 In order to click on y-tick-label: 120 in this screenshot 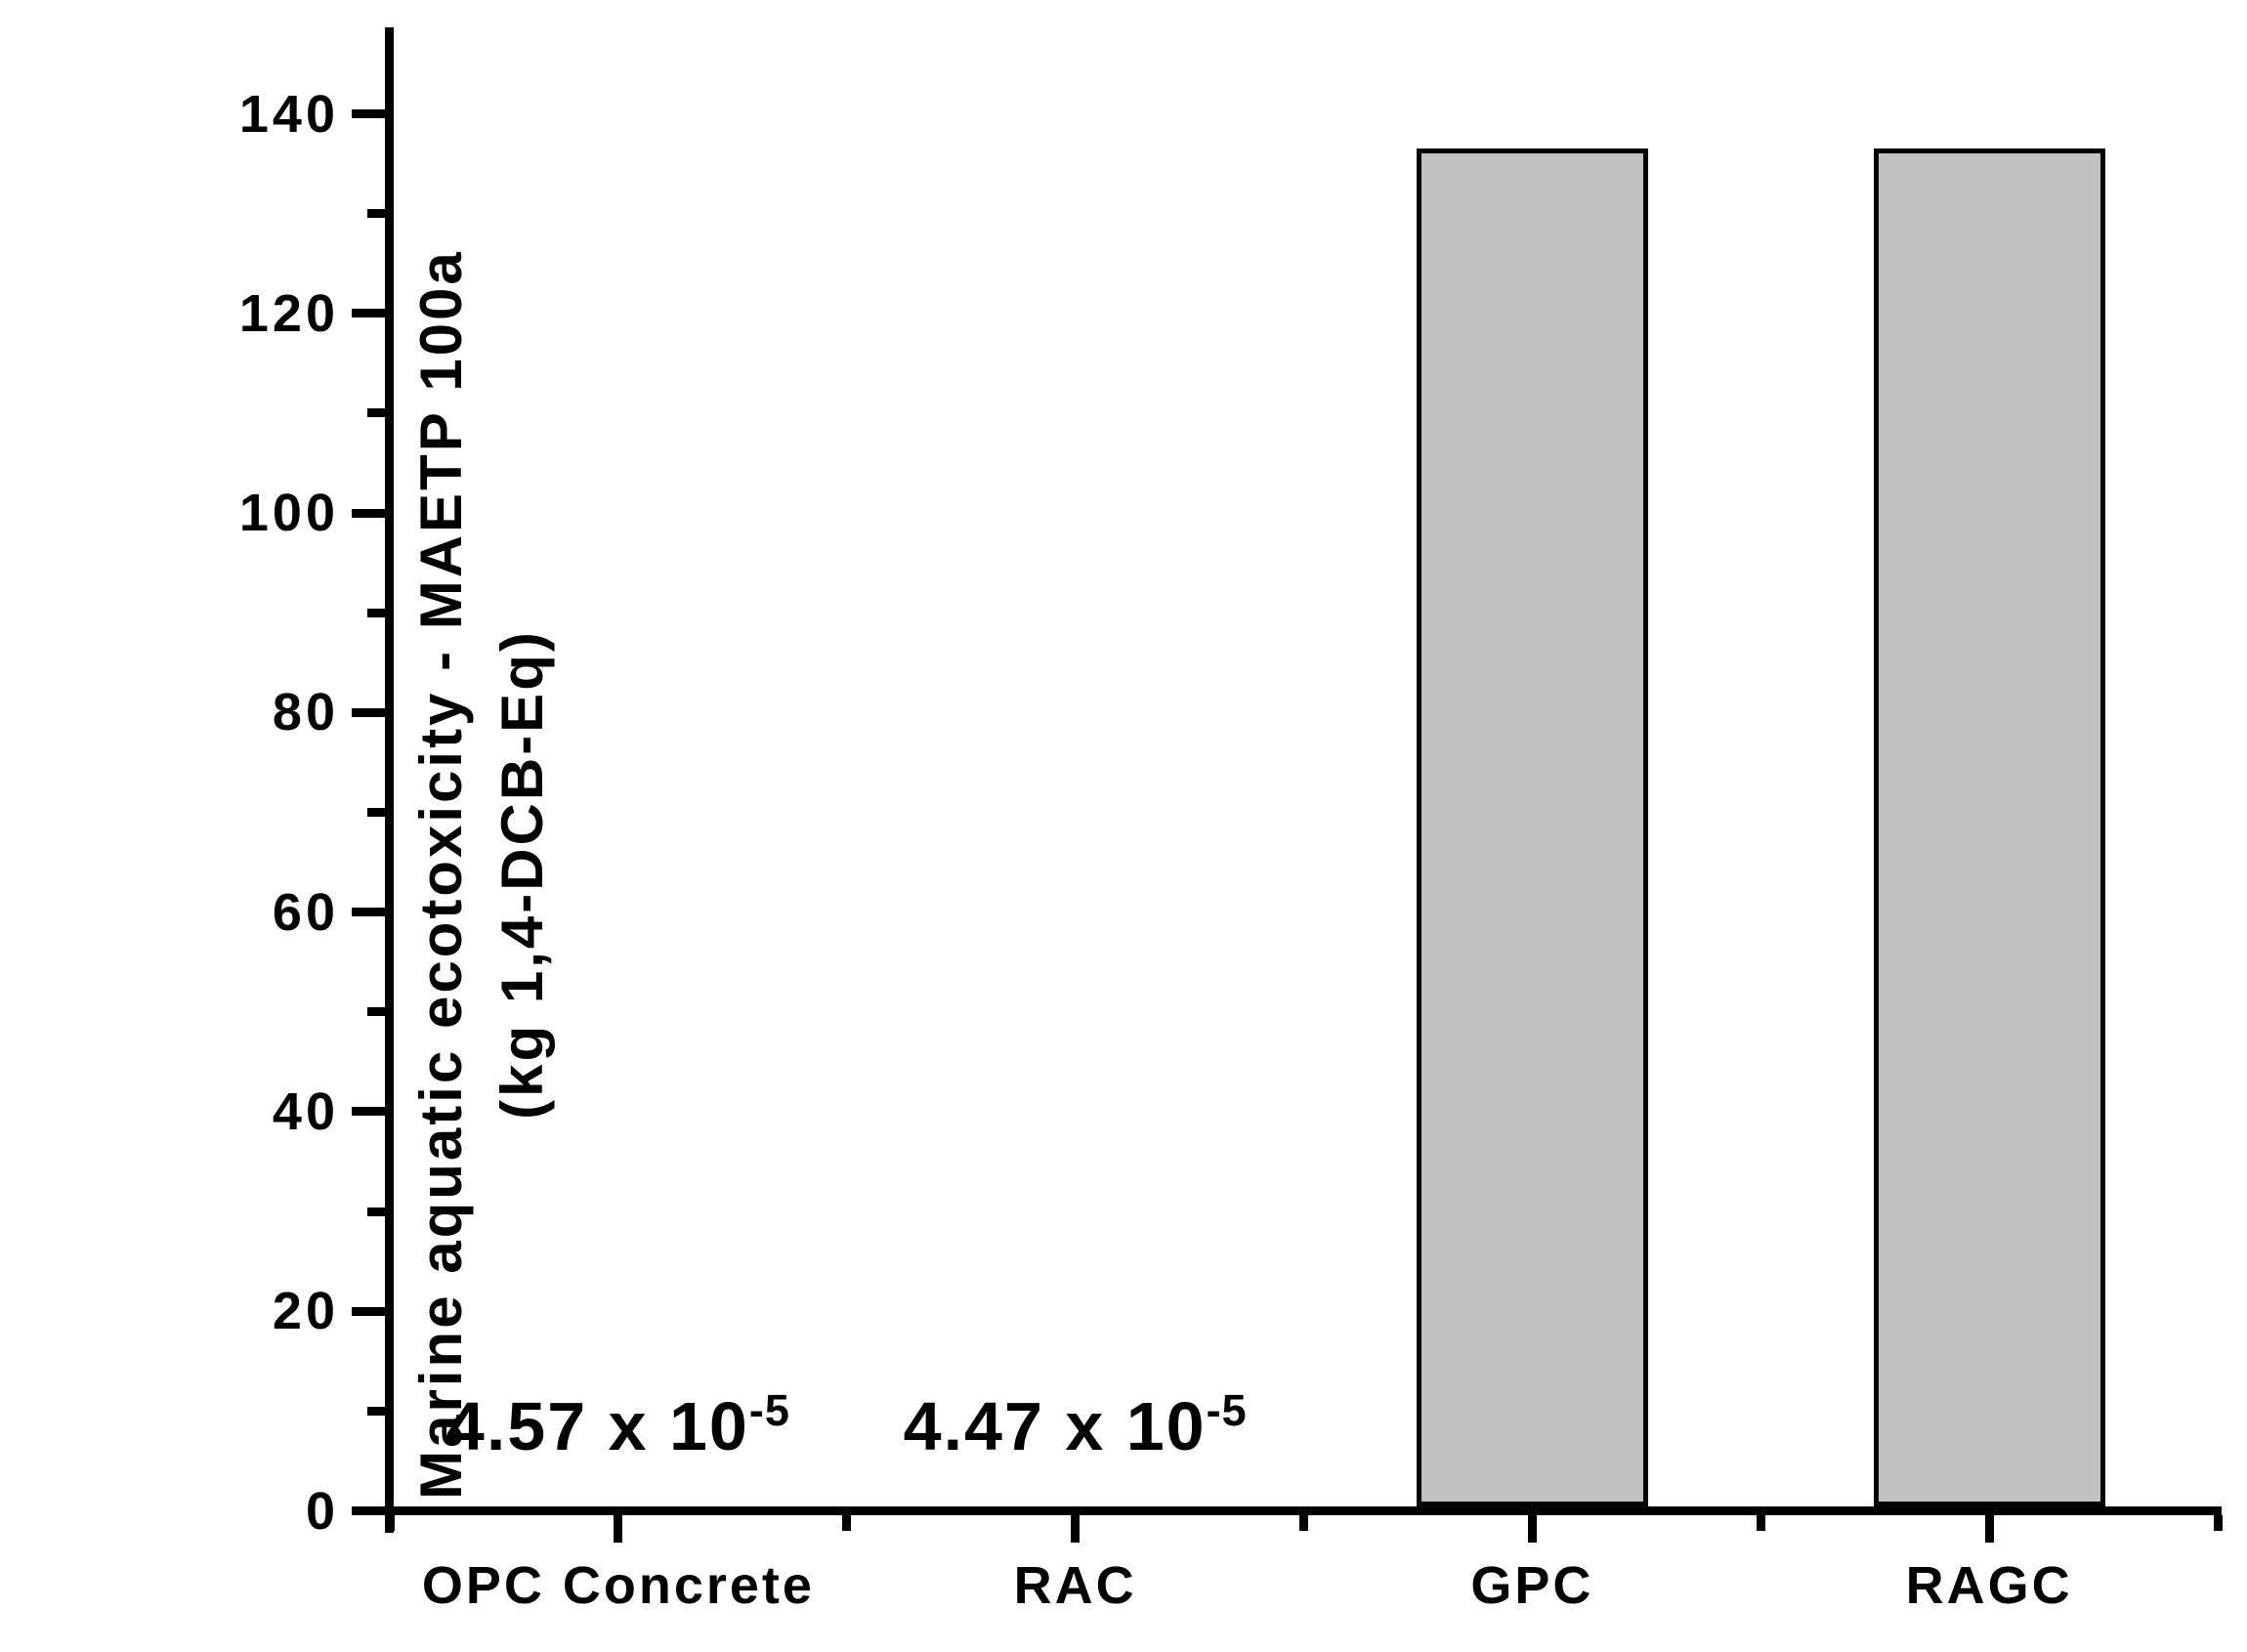, I will do `click(288, 313)`.